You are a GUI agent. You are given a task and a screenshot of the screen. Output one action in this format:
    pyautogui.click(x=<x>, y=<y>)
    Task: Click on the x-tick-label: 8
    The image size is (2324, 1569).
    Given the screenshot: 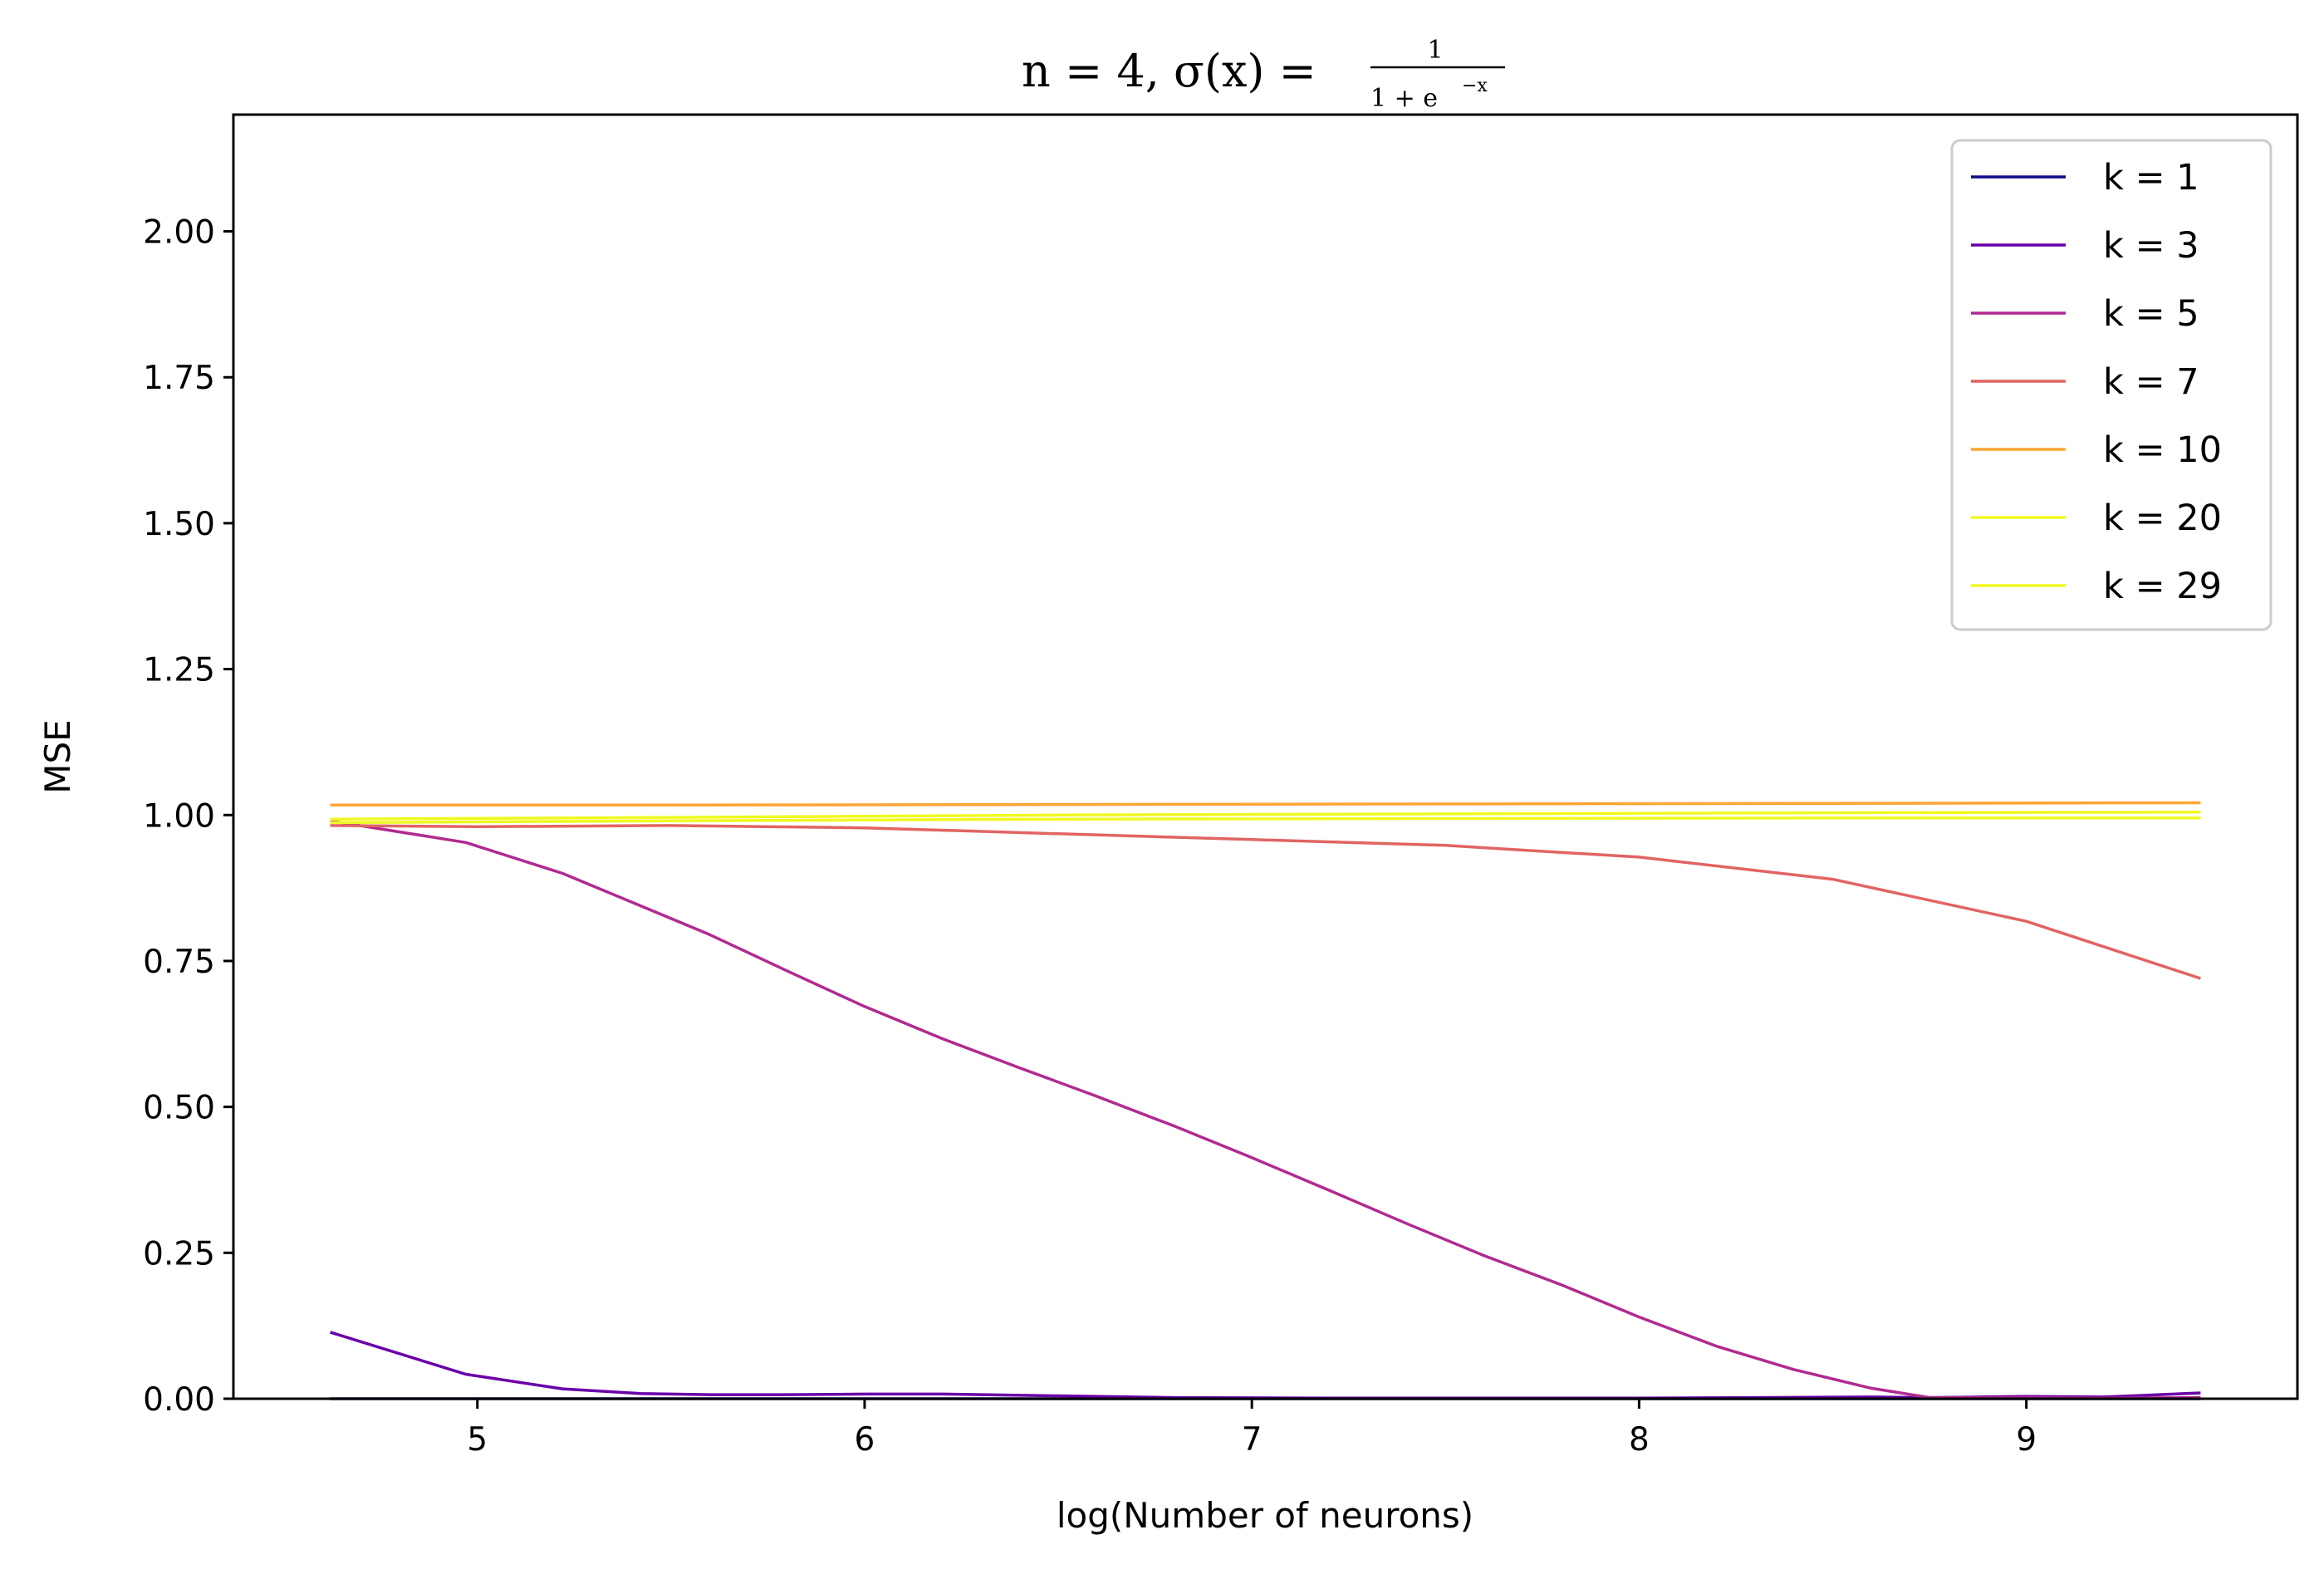 What is the action you would take?
    pyautogui.click(x=1639, y=1440)
    